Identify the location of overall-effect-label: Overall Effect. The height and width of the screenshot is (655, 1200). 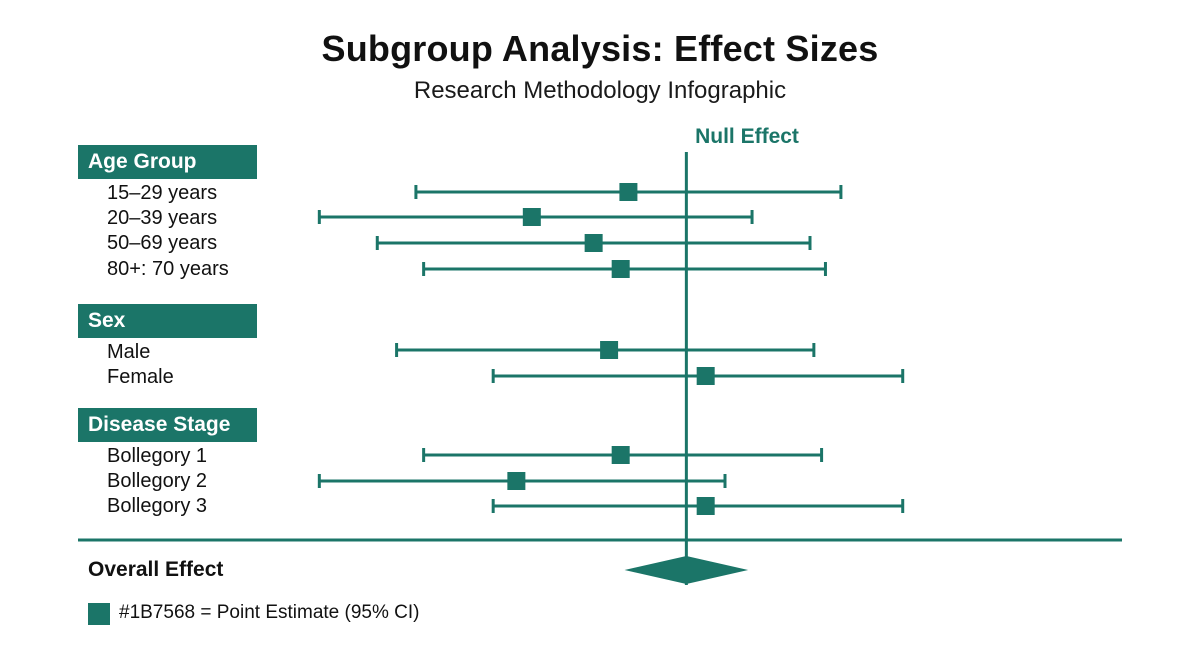
(156, 569).